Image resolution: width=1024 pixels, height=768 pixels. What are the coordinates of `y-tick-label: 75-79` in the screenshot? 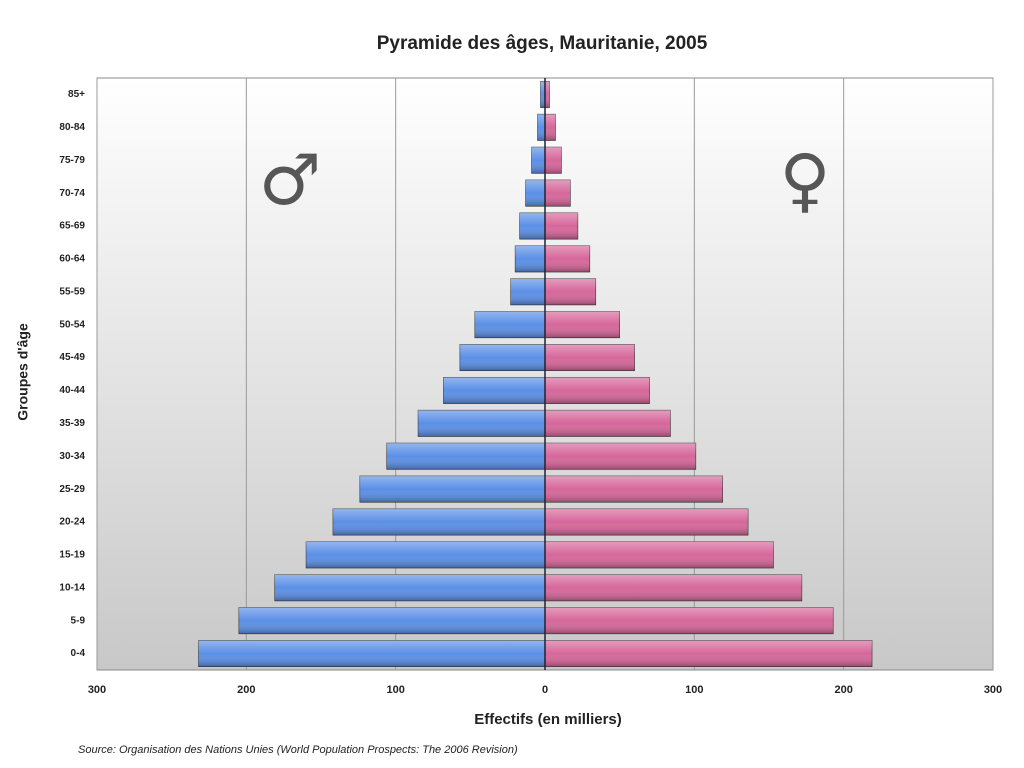 It's located at (72, 160).